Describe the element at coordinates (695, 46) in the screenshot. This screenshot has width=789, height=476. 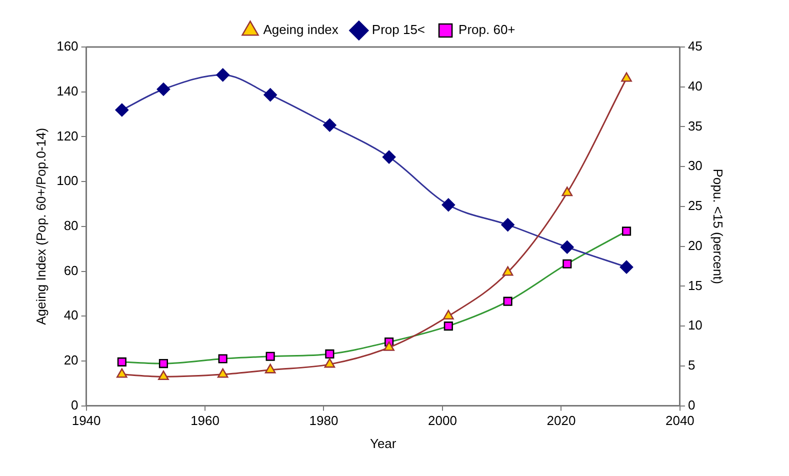
I see `y2-tick-label: 45` at that location.